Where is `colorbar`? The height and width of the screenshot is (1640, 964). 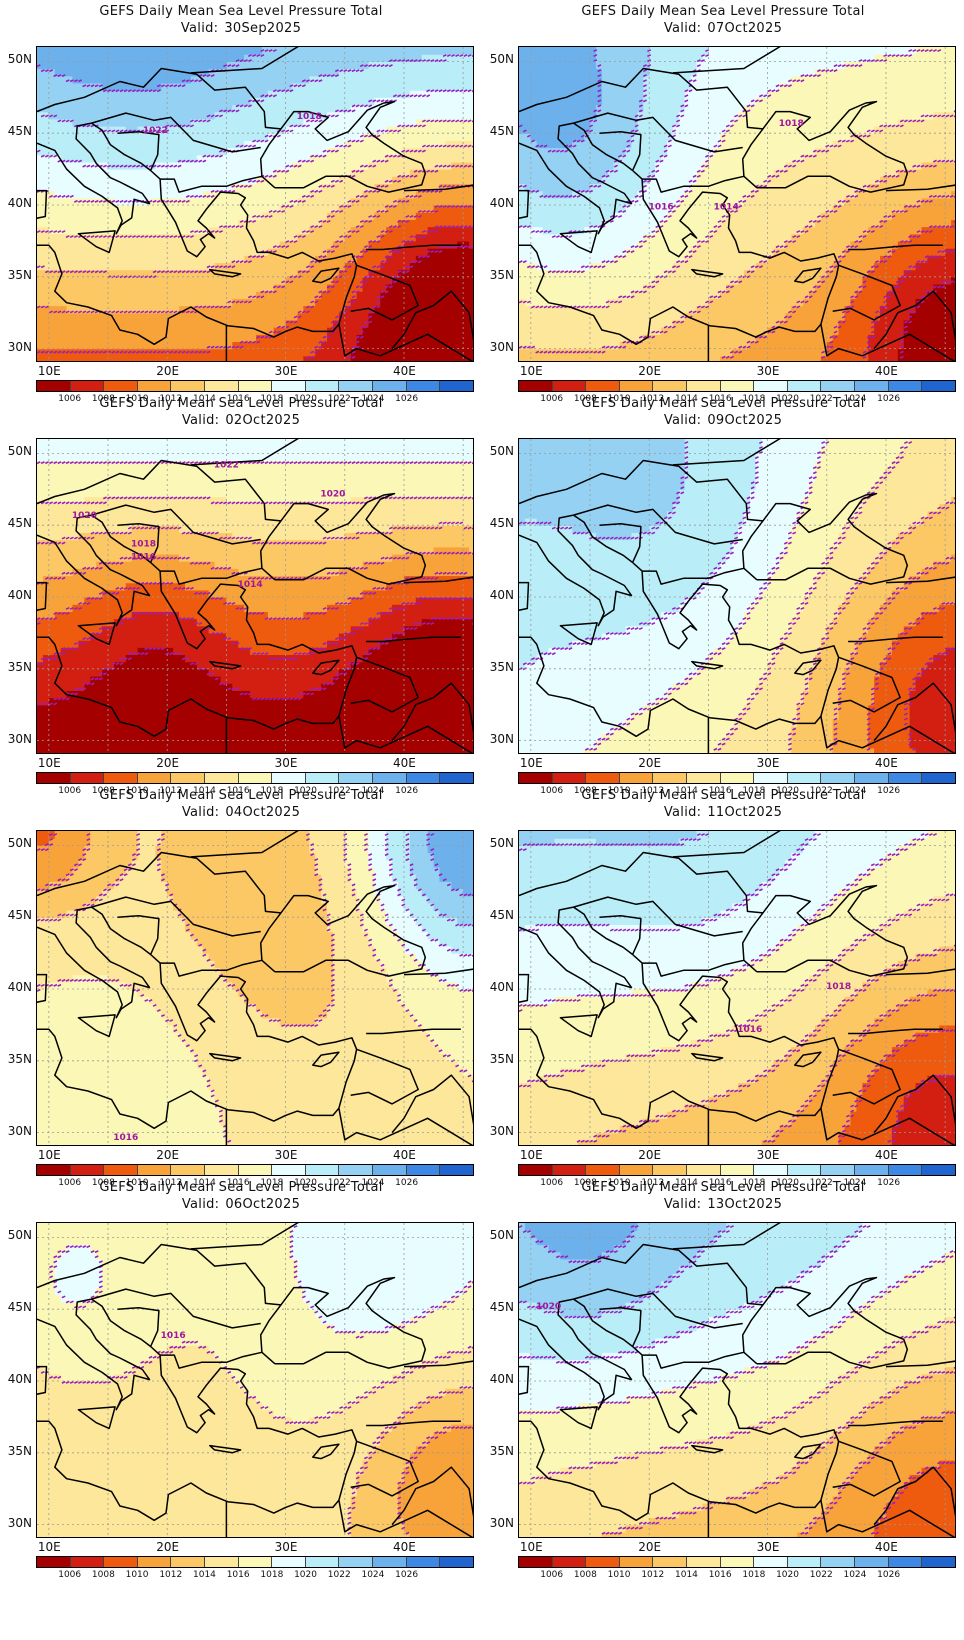 colorbar is located at coordinates (255, 386).